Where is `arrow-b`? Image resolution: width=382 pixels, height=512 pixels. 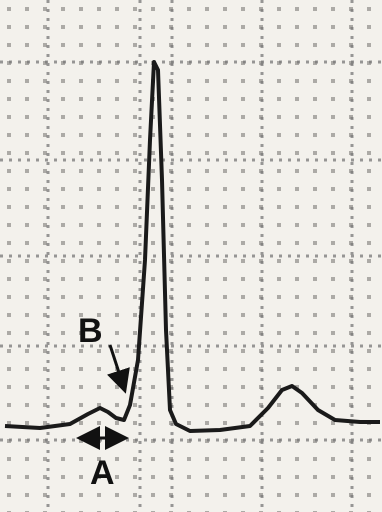 arrow-b is located at coordinates (118, 369).